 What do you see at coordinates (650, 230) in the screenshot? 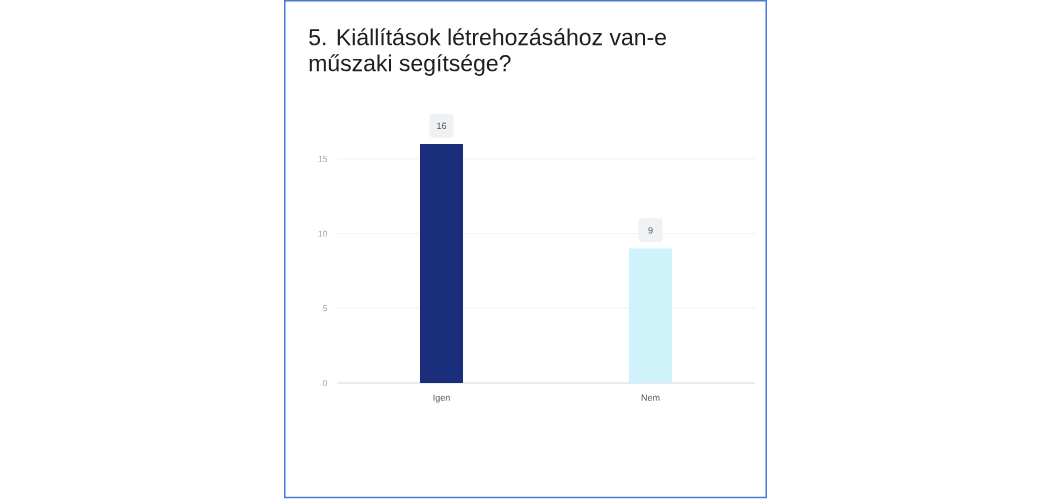
I see `data-label: 9` at bounding box center [650, 230].